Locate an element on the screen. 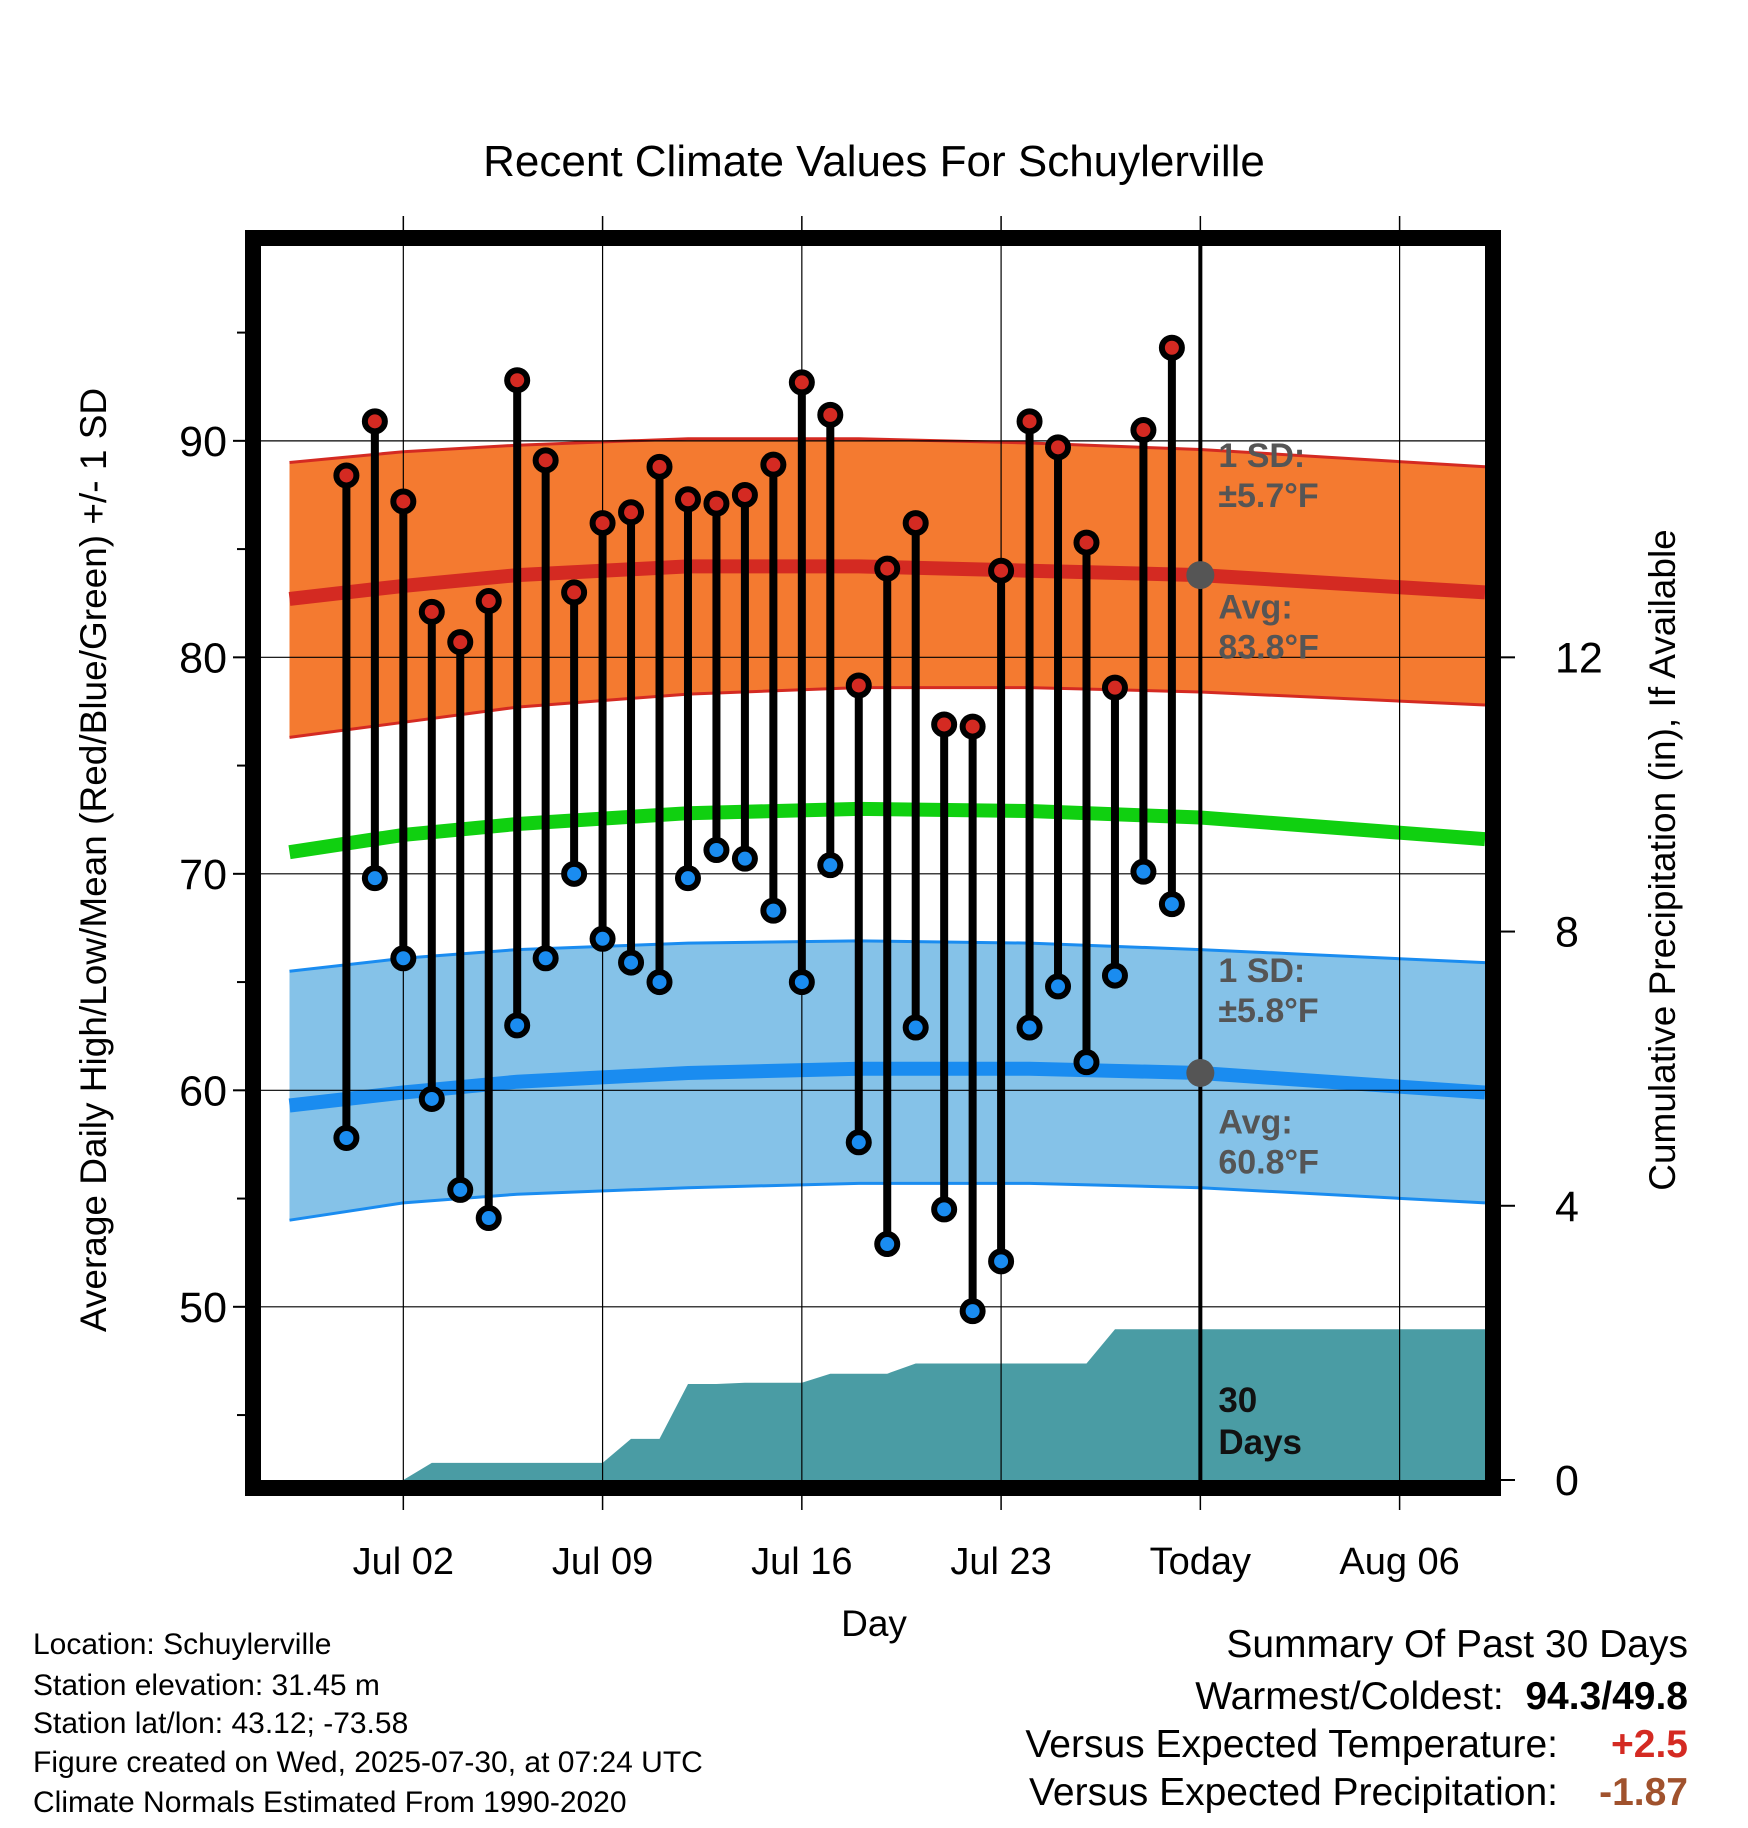 The height and width of the screenshot is (1828, 1748). y-tick-label: 60 is located at coordinates (203, 1091).